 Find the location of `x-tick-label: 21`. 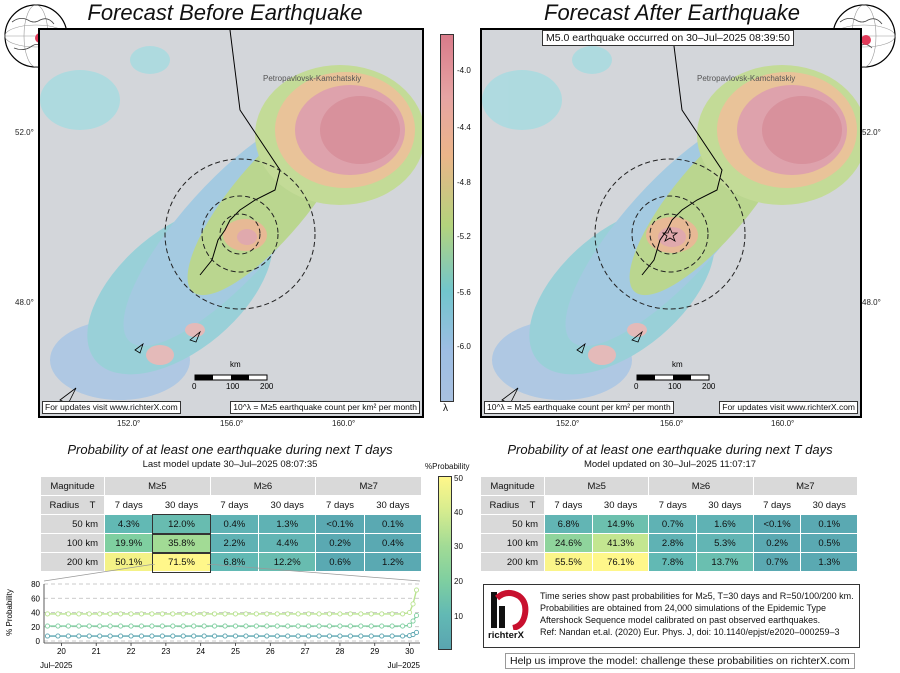

x-tick-label: 21 is located at coordinates (96, 651).